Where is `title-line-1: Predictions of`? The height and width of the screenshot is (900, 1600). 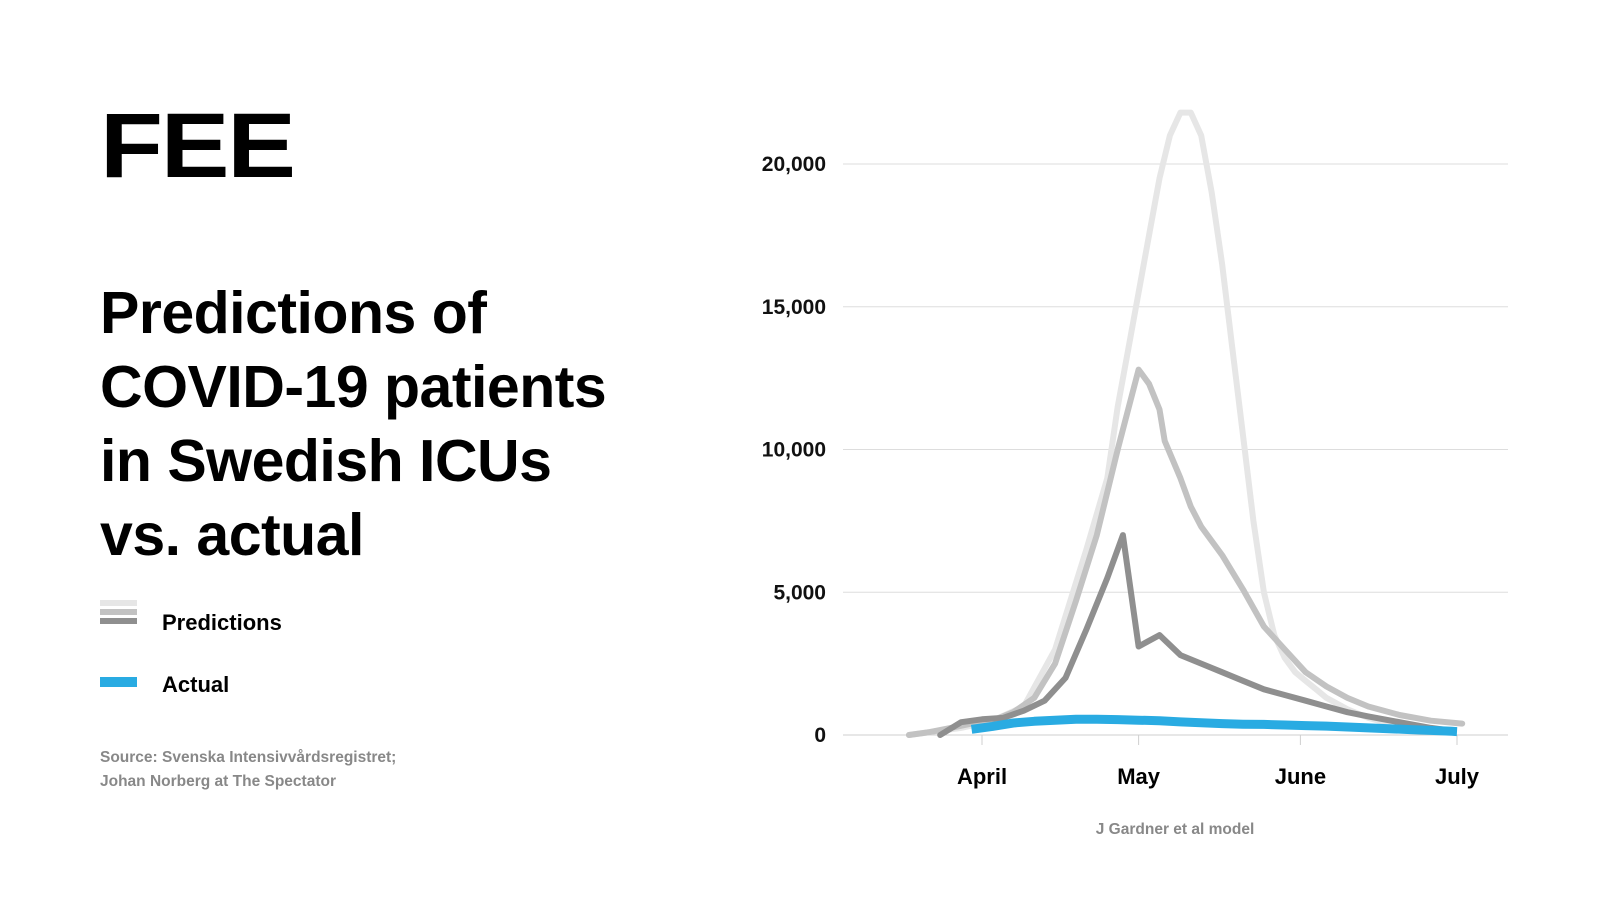
title-line-1: Predictions of is located at coordinates (293, 313).